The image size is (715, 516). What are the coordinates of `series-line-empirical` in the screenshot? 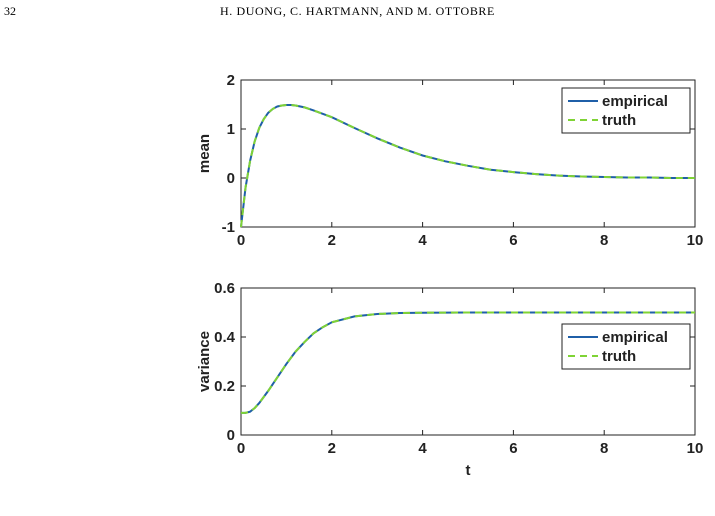 It's located at (468, 362).